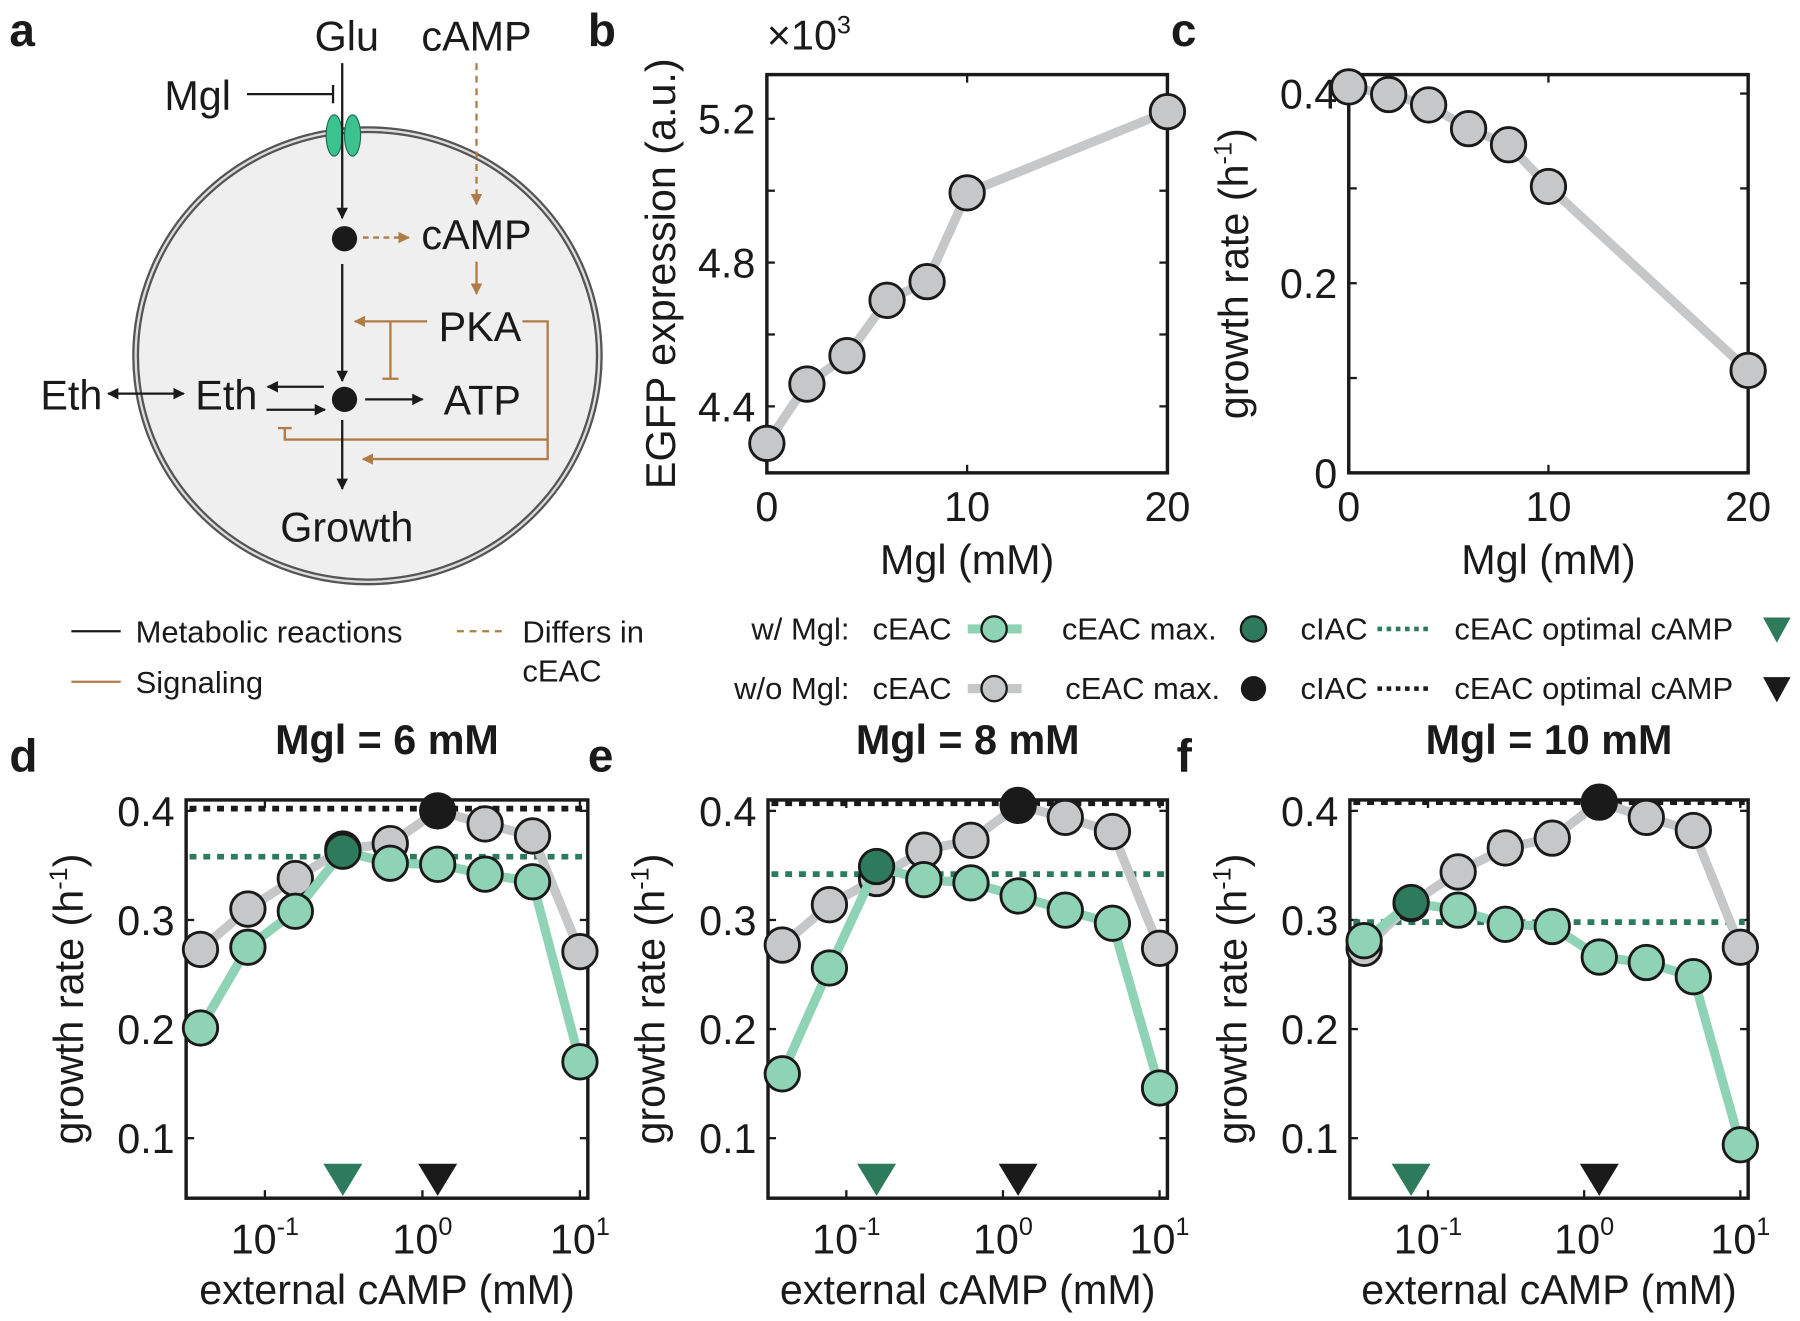 This screenshot has height=1321, width=1800. Describe the element at coordinates (71, 396) in the screenshot. I see `label-eth-external: Eth` at that location.